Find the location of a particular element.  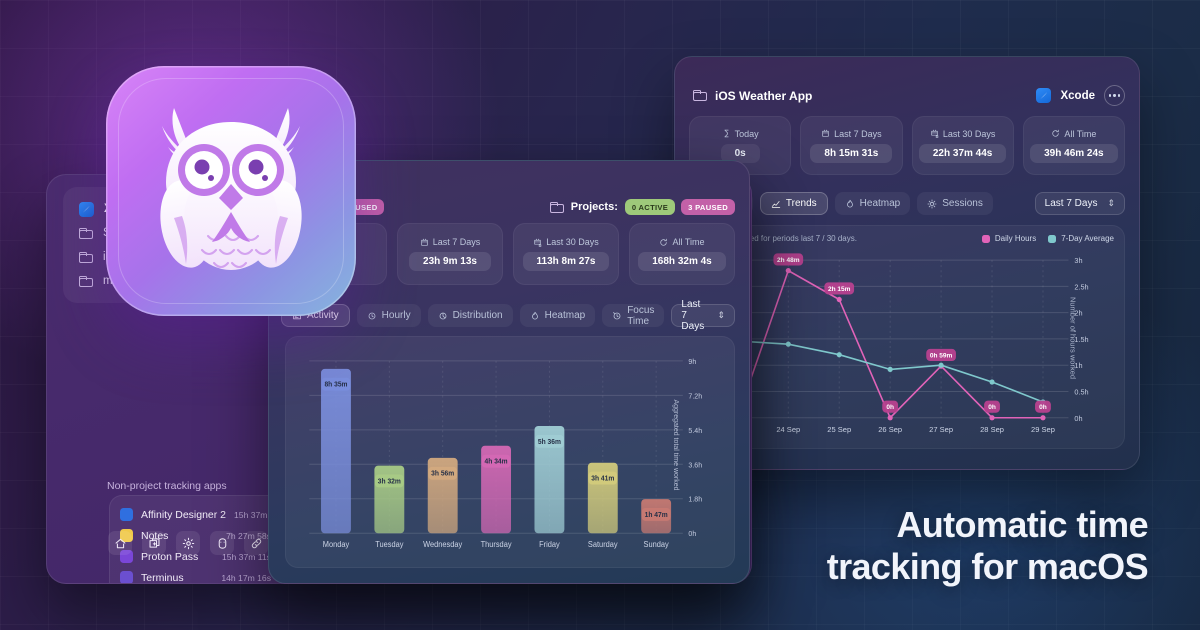

status-badge: 3 PAUSED is located at coordinates (708, 207).